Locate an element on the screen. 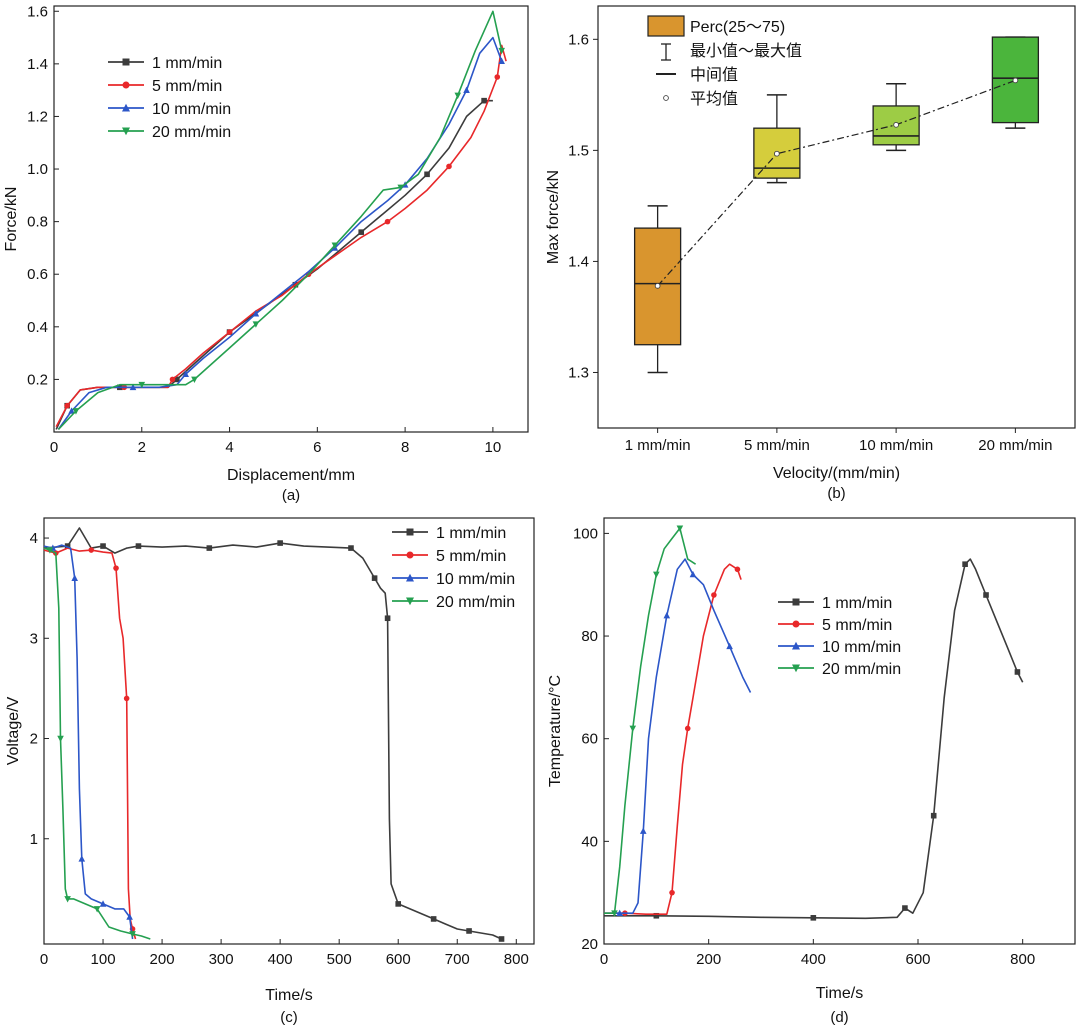 This screenshot has width=1080, height=1026. x-tick-label-b: 20 mm/min is located at coordinates (1015, 445).